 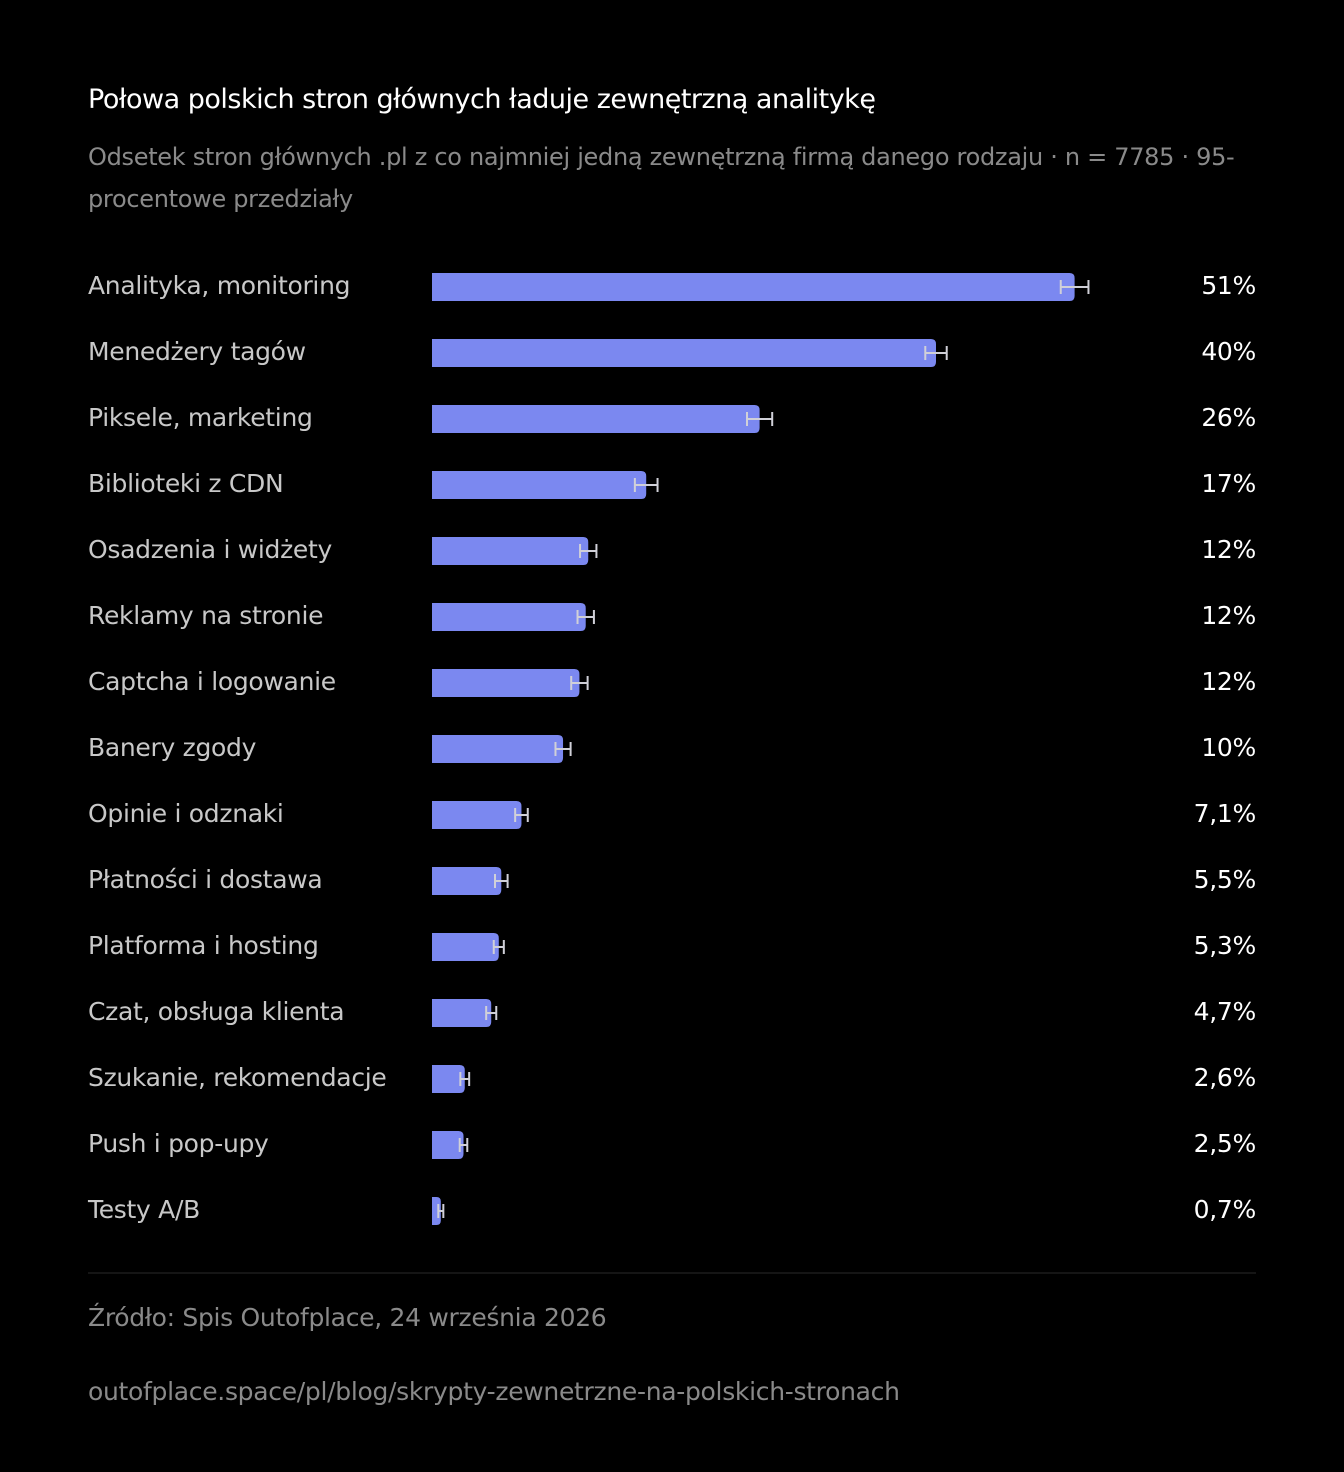 What do you see at coordinates (185, 483) in the screenshot?
I see `category-label: Biblioteki z CDN` at bounding box center [185, 483].